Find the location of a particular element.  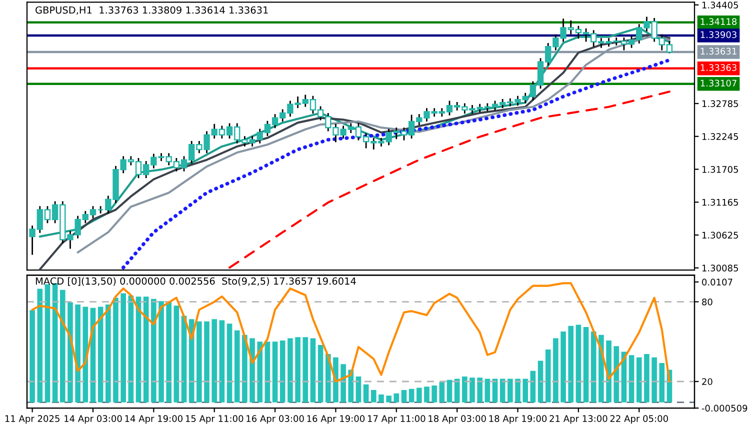

x-tick-label: 16 Apr 03:00 is located at coordinates (275, 419).